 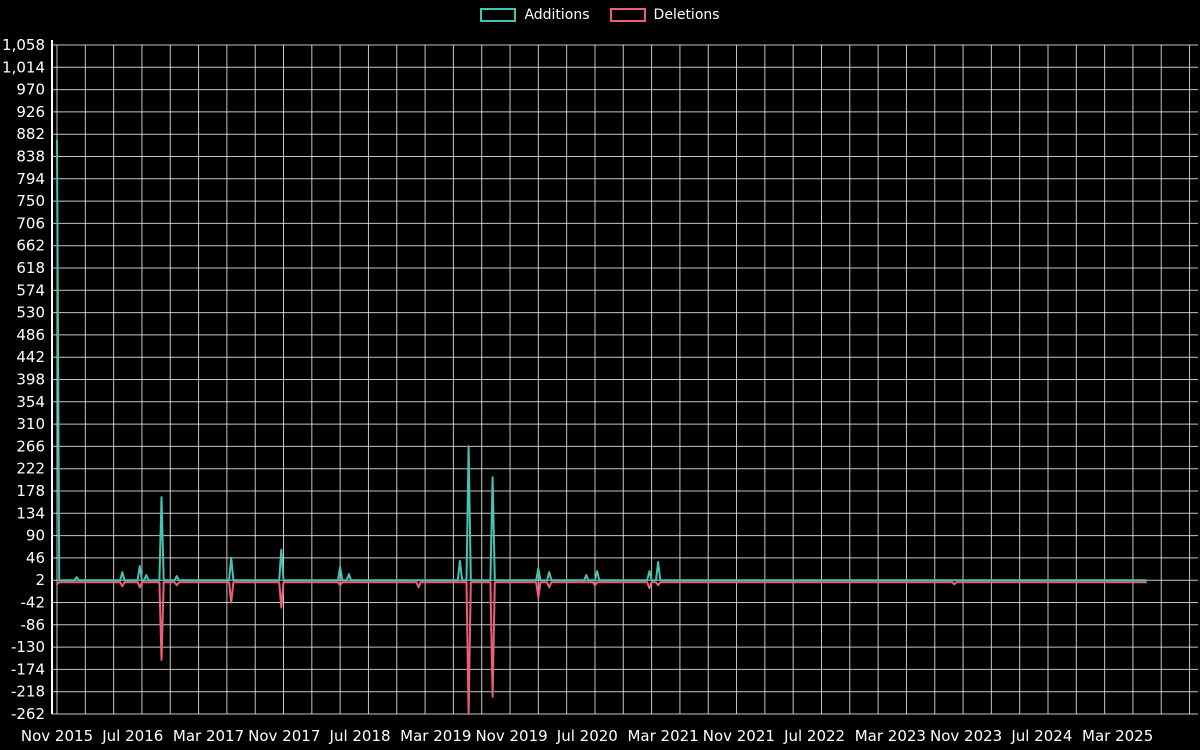 I want to click on legend-item-additions: Additions, so click(x=535, y=15).